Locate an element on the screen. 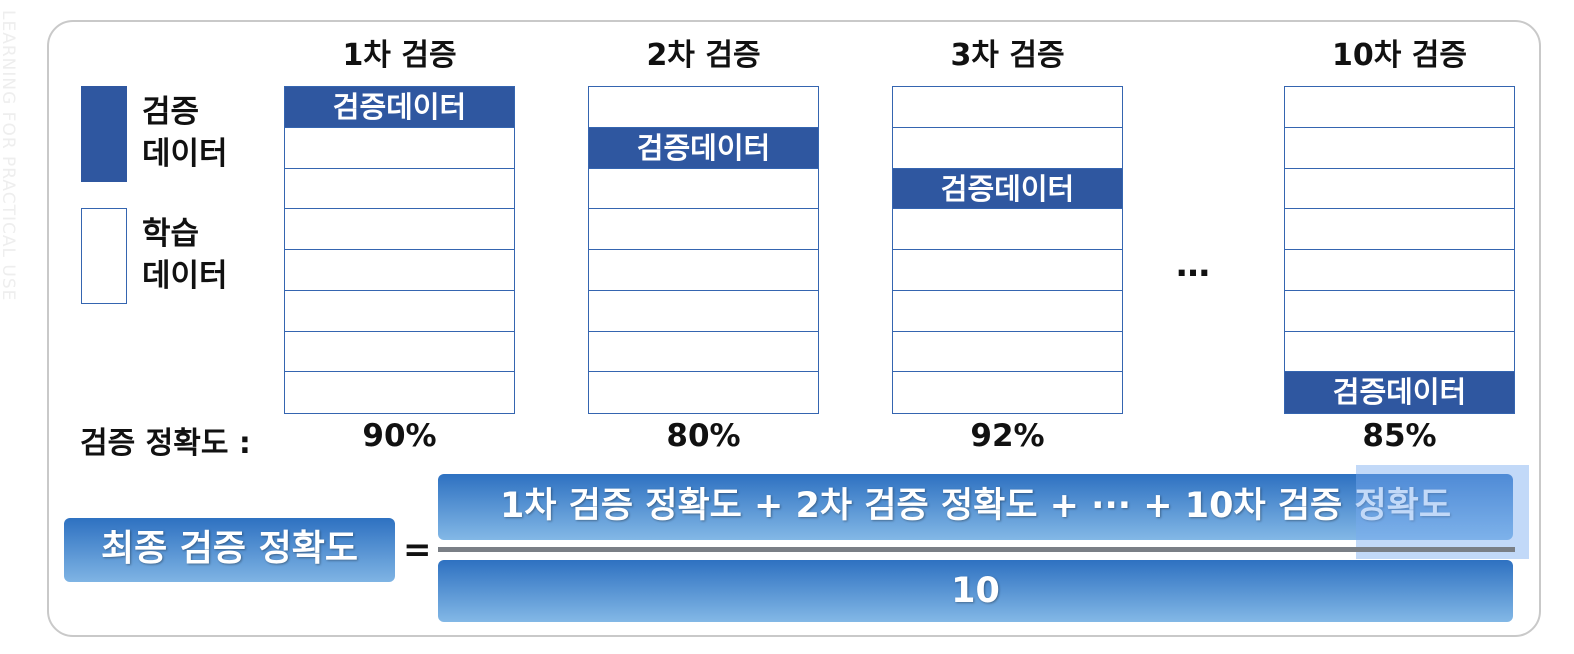 The height and width of the screenshot is (654, 1574). formula-numerator: 1차 검증 정확도 + 2차 검증 정확도 + ··· + 10차 검증 정확도 is located at coordinates (975, 507).